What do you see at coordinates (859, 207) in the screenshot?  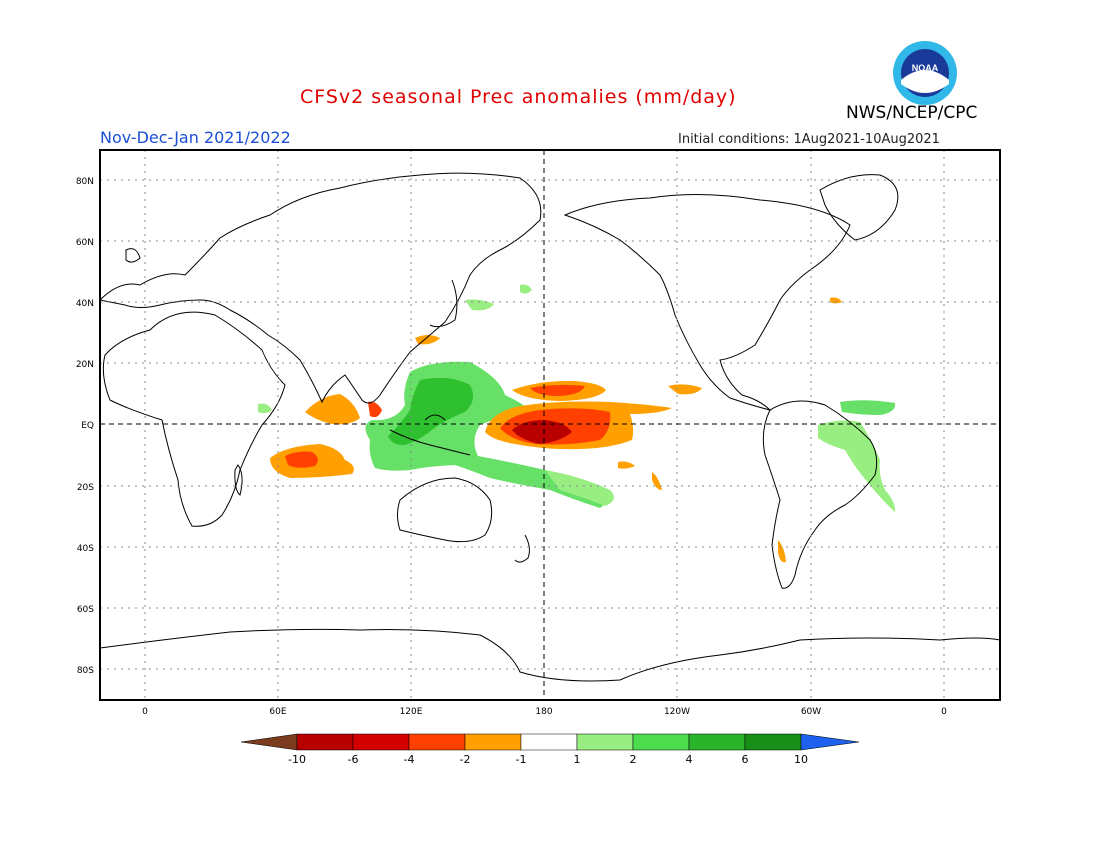 I see `coast-greenland` at bounding box center [859, 207].